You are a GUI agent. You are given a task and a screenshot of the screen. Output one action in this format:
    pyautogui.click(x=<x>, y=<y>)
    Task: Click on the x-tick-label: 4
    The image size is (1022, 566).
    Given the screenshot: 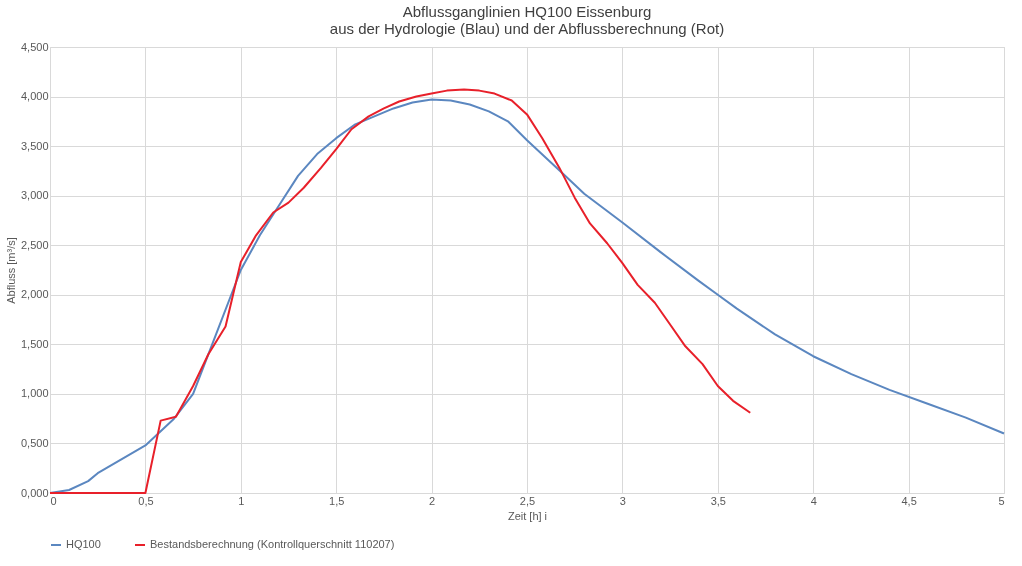 What is the action you would take?
    pyautogui.click(x=813, y=500)
    